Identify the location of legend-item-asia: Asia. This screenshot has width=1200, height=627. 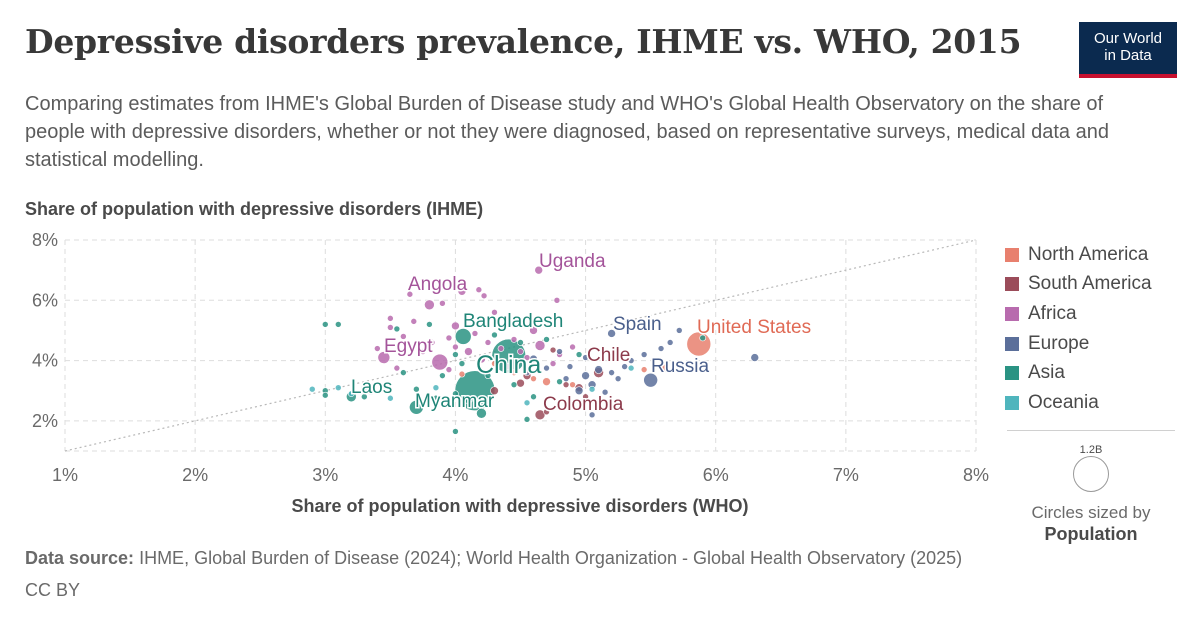
(1078, 373).